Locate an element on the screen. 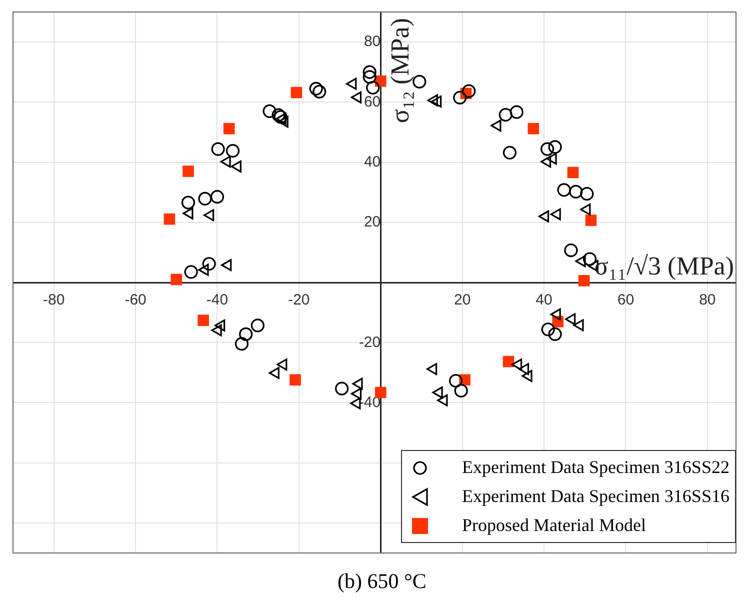 This screenshot has height=601, width=744. legend-label: Proposed Material Model is located at coordinates (554, 525).